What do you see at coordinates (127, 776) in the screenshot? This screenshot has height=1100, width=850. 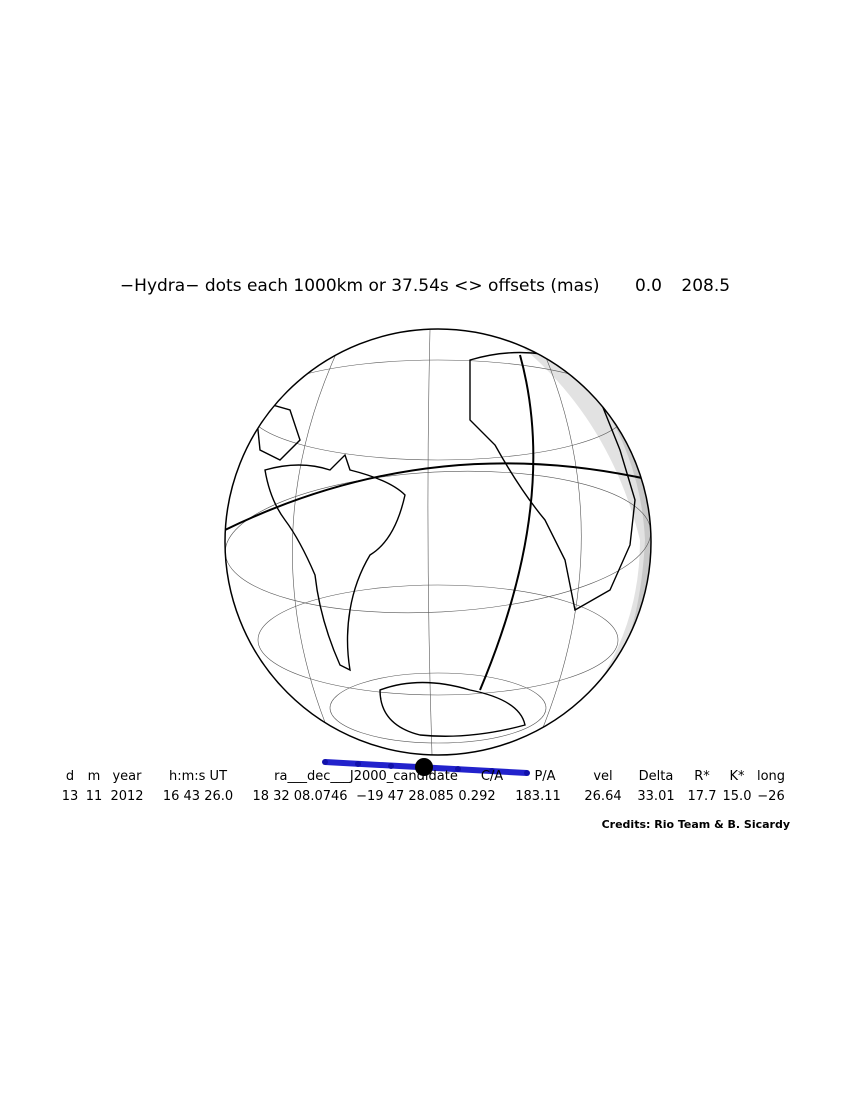 I see `column-header: year` at bounding box center [127, 776].